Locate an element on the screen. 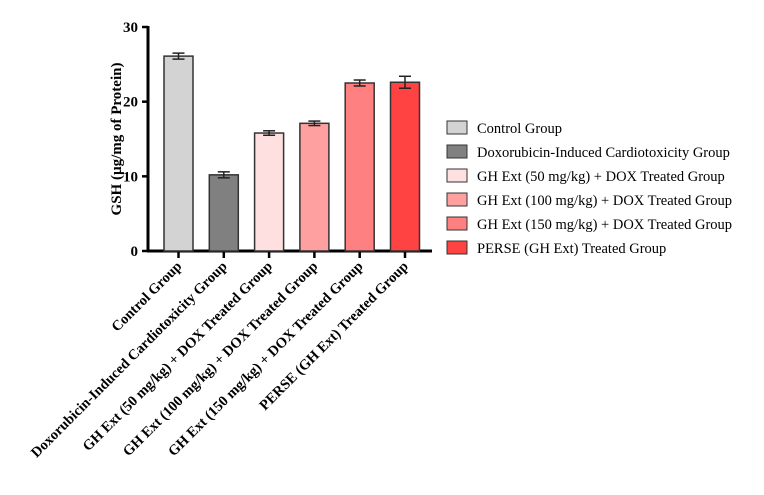 This screenshot has height=495, width=764. legend-label: GH Ext (100 mg/kg) + DOX Treated Group is located at coordinates (604, 201).